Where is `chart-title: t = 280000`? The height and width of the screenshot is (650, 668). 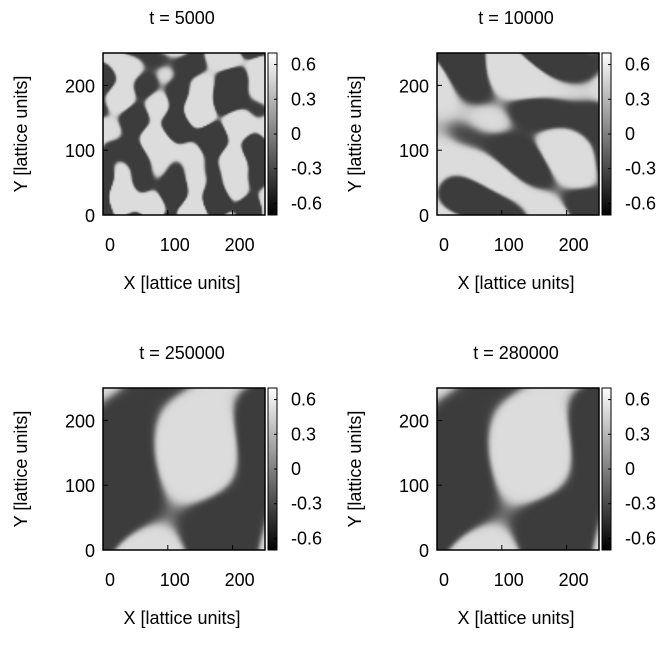
chart-title: t = 280000 is located at coordinates (516, 353).